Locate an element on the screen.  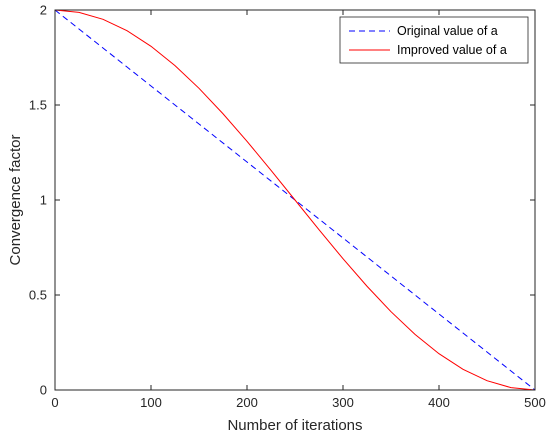
legend-label-improved: Improved value of a is located at coordinates (452, 50).